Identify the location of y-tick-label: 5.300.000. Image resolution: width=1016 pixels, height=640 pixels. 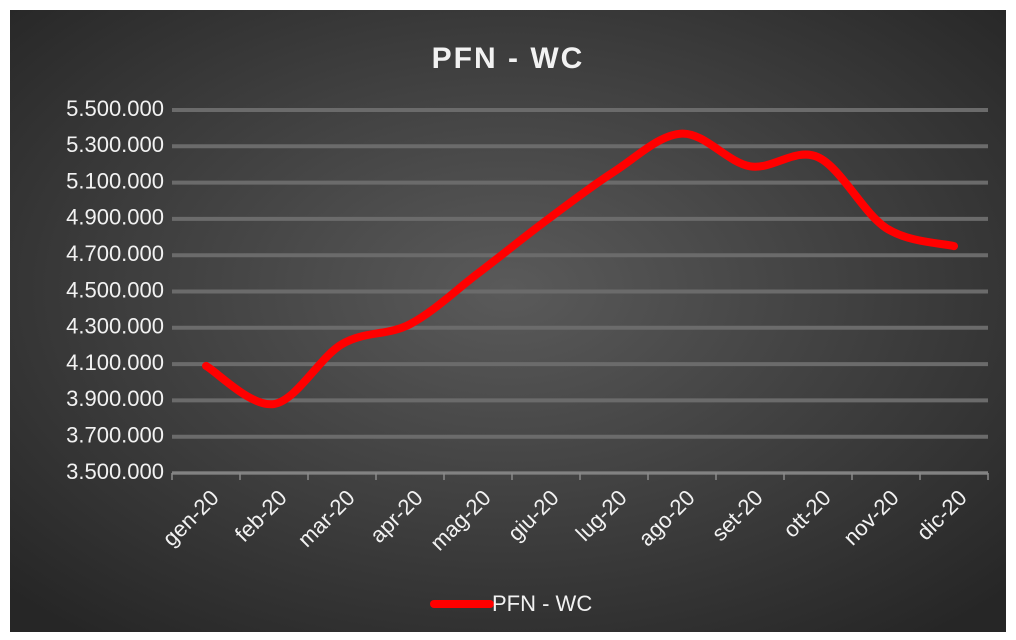
(115, 144).